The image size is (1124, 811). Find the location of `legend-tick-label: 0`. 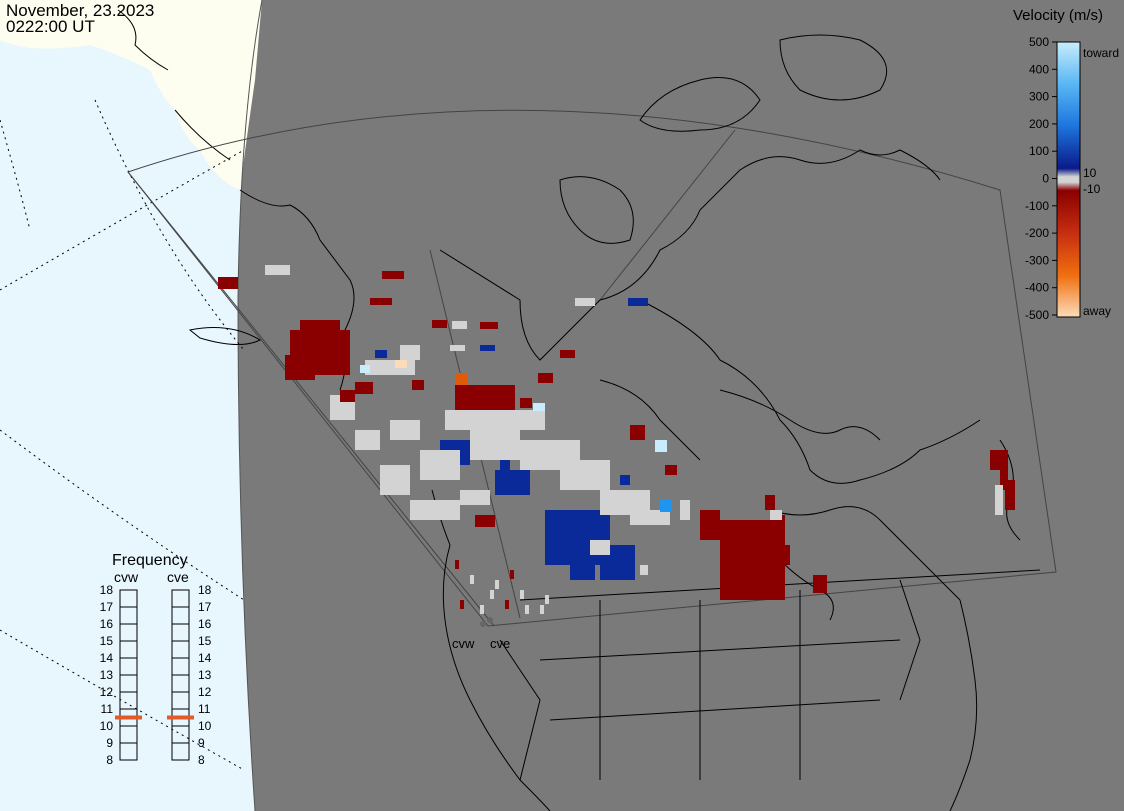

legend-tick-label: 0 is located at coordinates (1045, 179).